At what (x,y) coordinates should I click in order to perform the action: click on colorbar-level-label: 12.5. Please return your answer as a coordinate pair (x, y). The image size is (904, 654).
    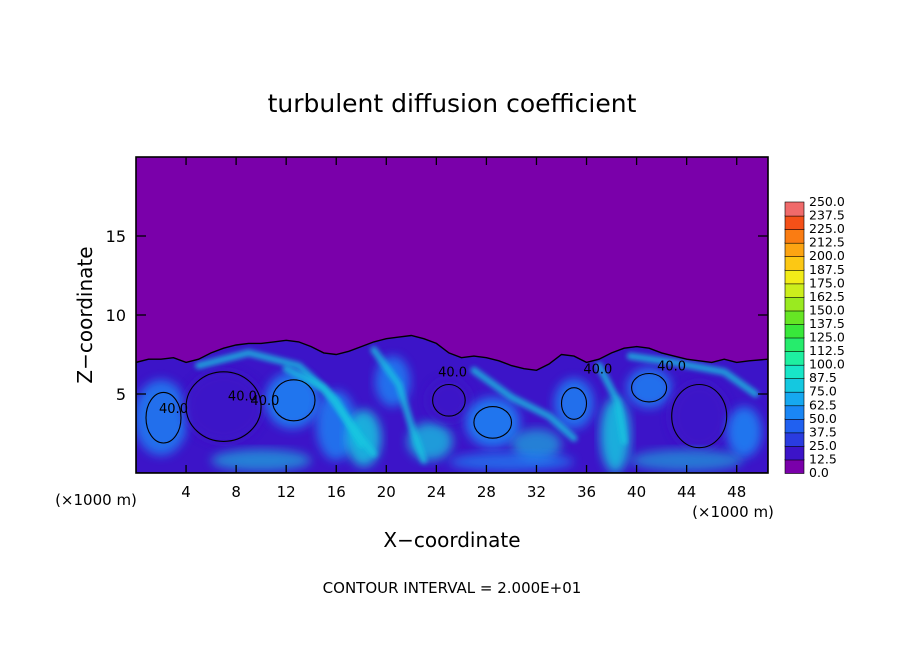
    Looking at the image, I should click on (823, 458).